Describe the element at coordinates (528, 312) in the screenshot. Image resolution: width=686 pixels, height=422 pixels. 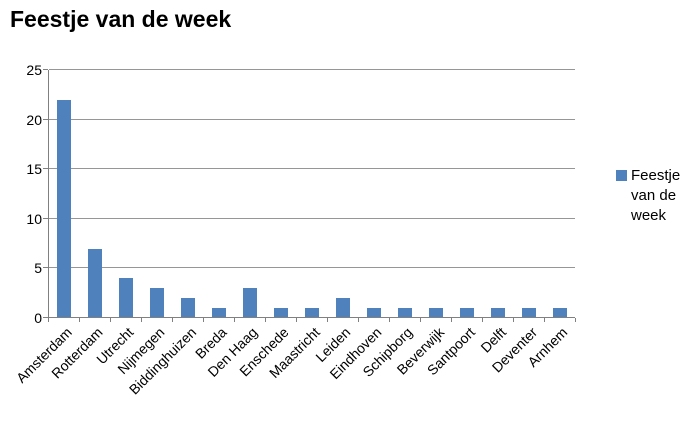
I see `bar-deventer` at that location.